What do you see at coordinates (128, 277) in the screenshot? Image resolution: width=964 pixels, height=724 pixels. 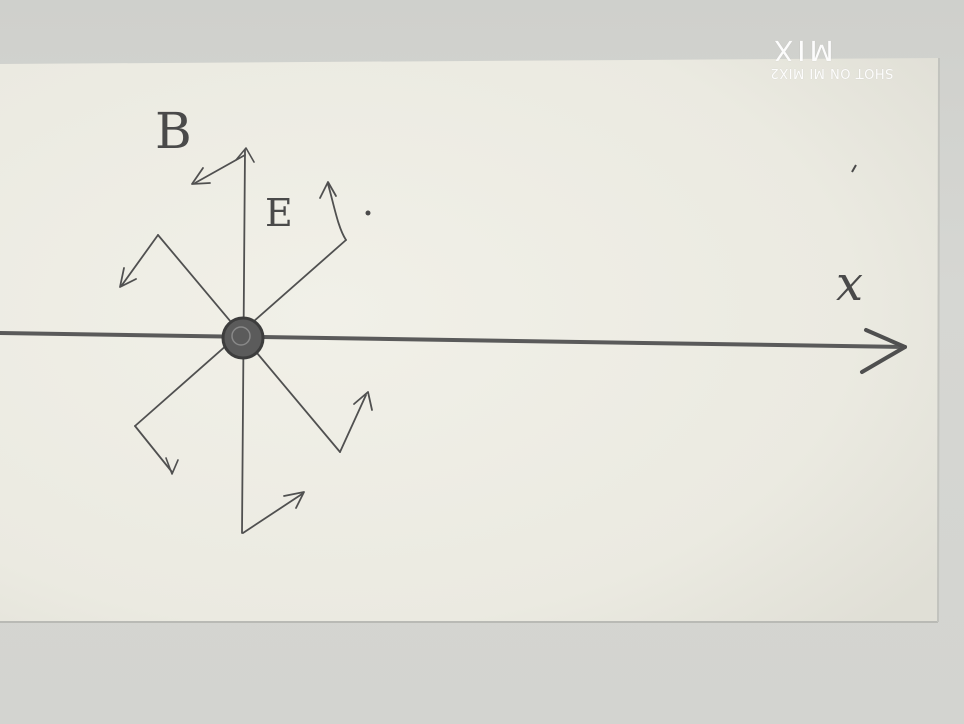 I see `arrow-upper-left-head` at bounding box center [128, 277].